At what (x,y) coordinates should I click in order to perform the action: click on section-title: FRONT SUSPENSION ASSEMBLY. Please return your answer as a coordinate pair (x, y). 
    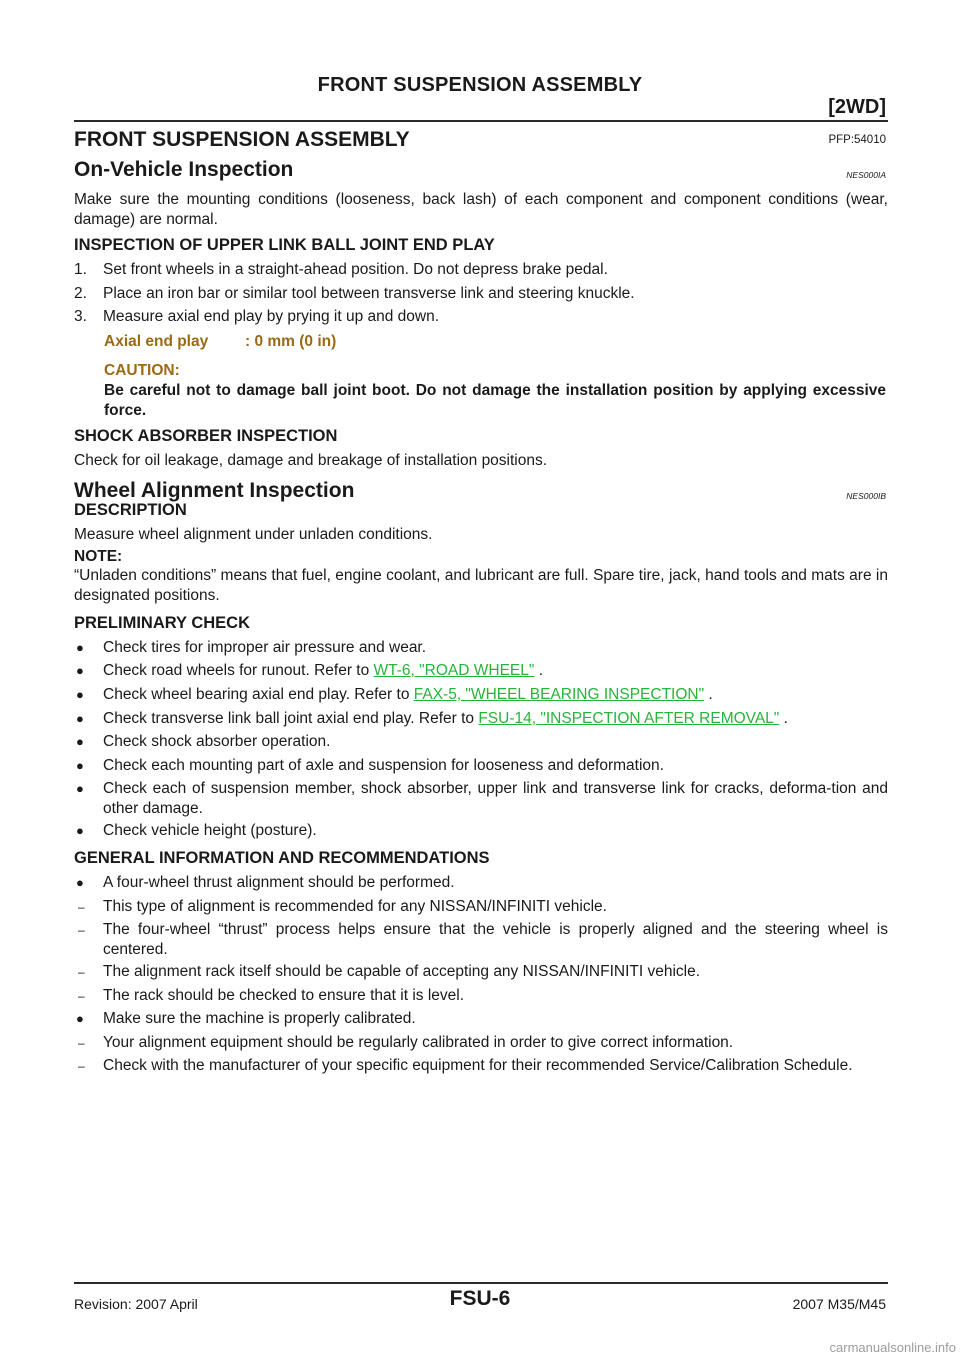
    Looking at the image, I should click on (242, 139).